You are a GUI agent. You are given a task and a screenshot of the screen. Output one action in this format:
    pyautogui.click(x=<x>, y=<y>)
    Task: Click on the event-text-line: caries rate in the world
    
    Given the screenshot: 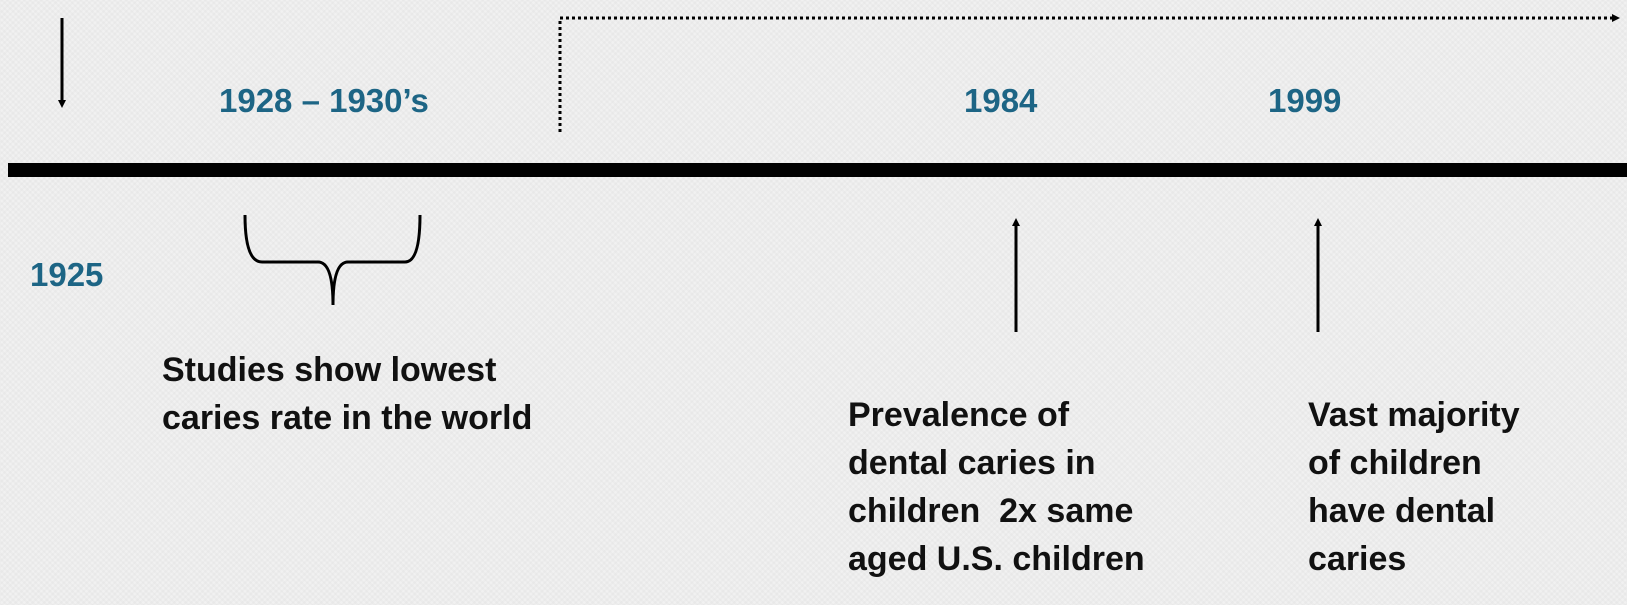 What is the action you would take?
    pyautogui.click(x=347, y=418)
    